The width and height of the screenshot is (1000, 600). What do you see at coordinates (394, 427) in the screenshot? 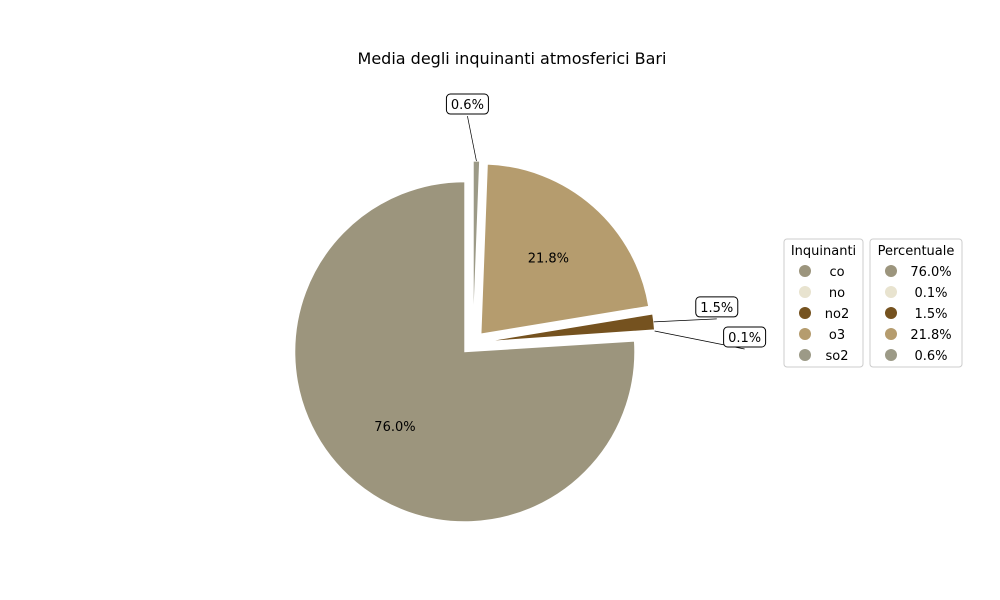
I see `slice-label-co: 76.0%` at bounding box center [394, 427].